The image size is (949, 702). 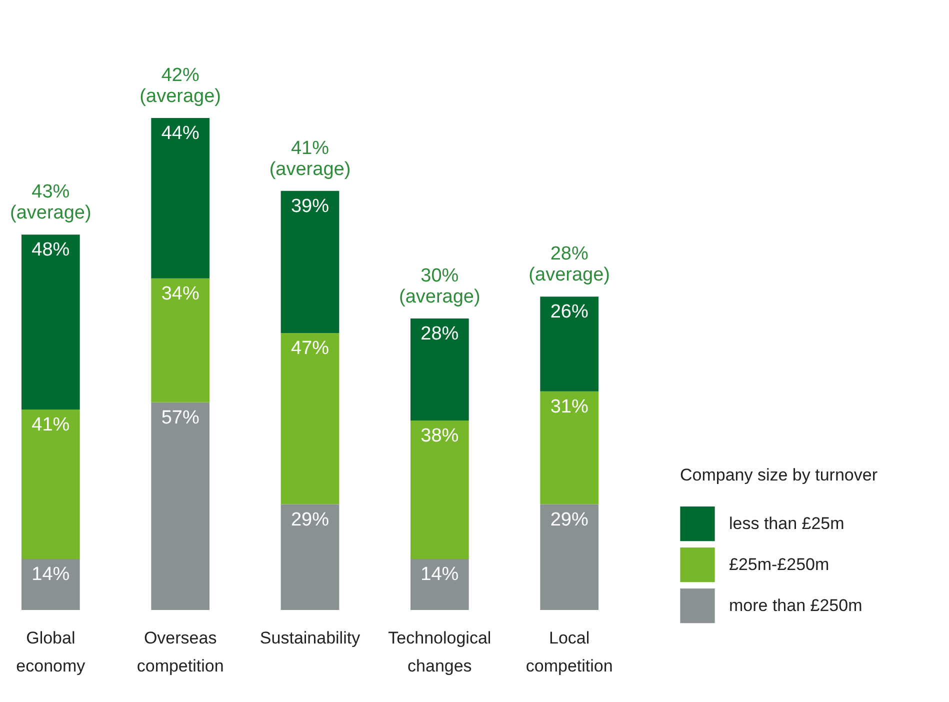 What do you see at coordinates (779, 564) in the screenshot?
I see `legend-label: £25m-£250m` at bounding box center [779, 564].